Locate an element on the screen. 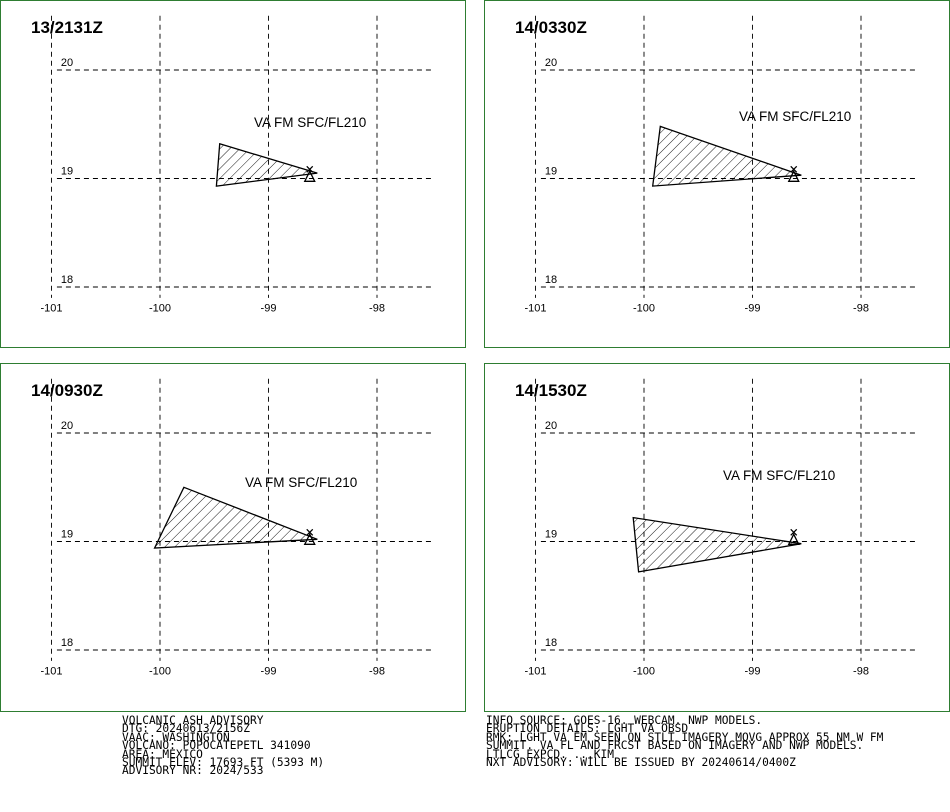 The image size is (950, 812). panel-time: 13/2131Z is located at coordinates (67, 27).